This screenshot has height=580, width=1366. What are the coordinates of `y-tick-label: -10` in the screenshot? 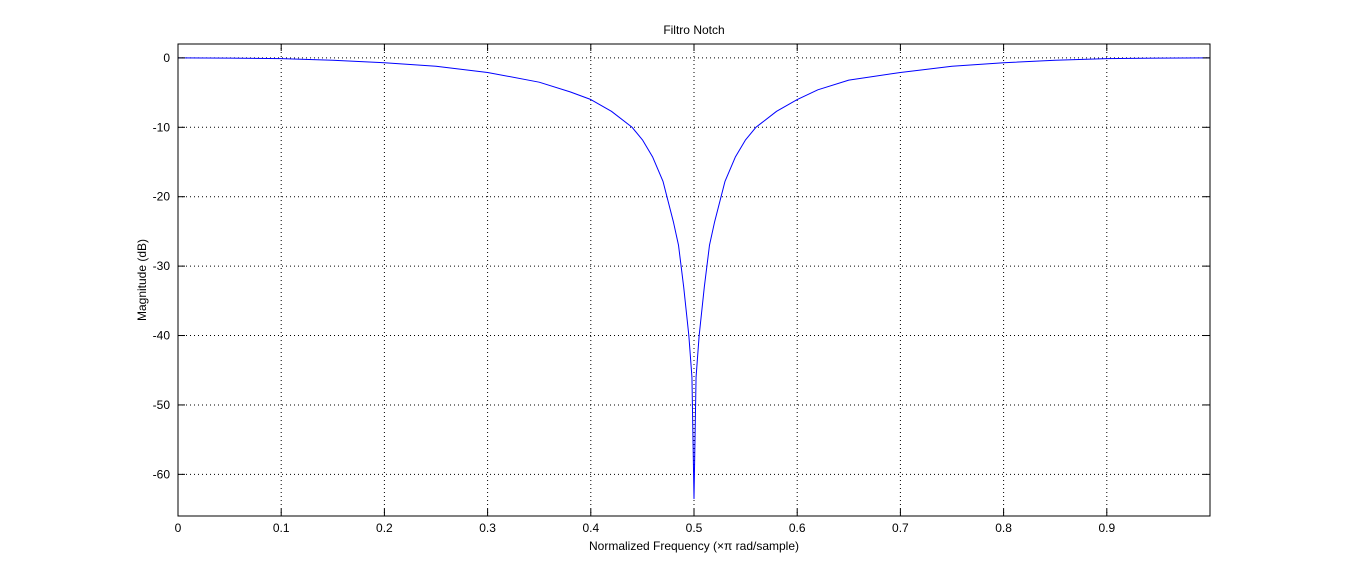 It's located at (162, 127).